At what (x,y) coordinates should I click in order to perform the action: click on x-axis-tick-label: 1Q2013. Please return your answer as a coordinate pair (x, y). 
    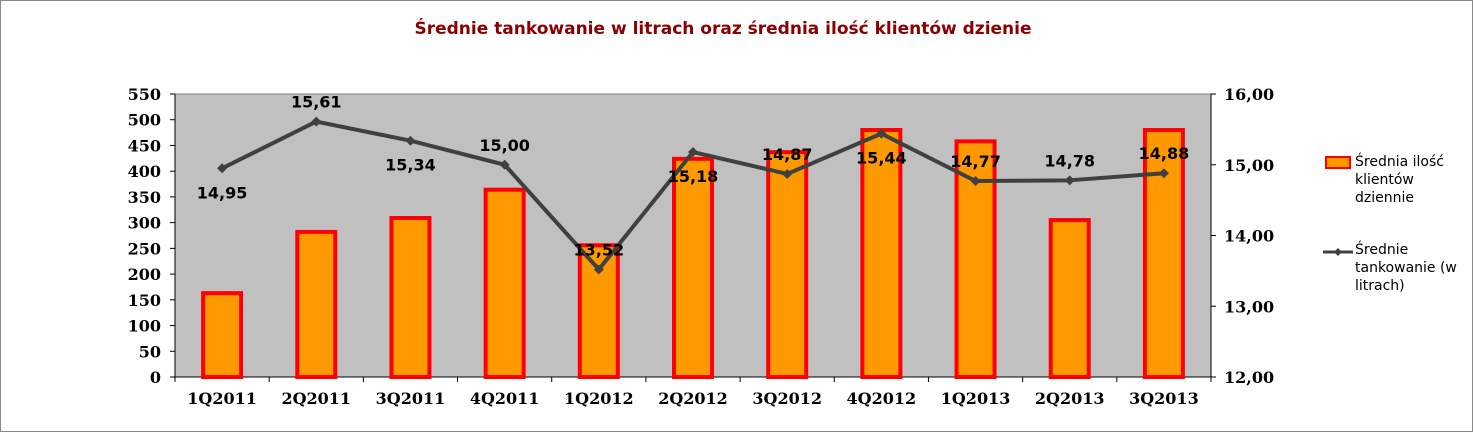
    Looking at the image, I should click on (976, 398).